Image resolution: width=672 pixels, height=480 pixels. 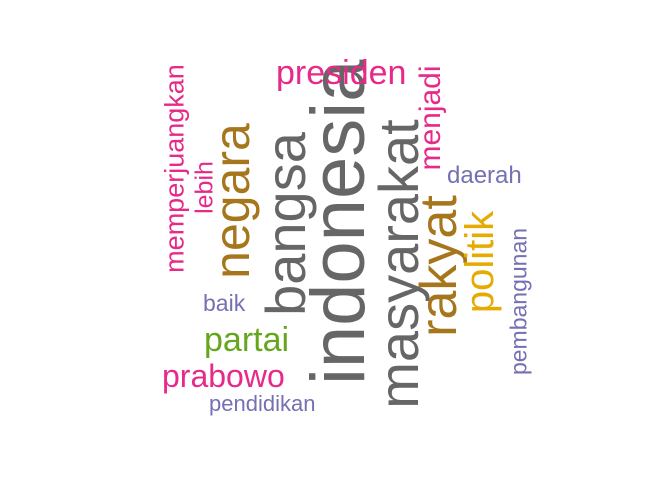 I want to click on word-prabowo: prabowo, so click(x=223, y=376).